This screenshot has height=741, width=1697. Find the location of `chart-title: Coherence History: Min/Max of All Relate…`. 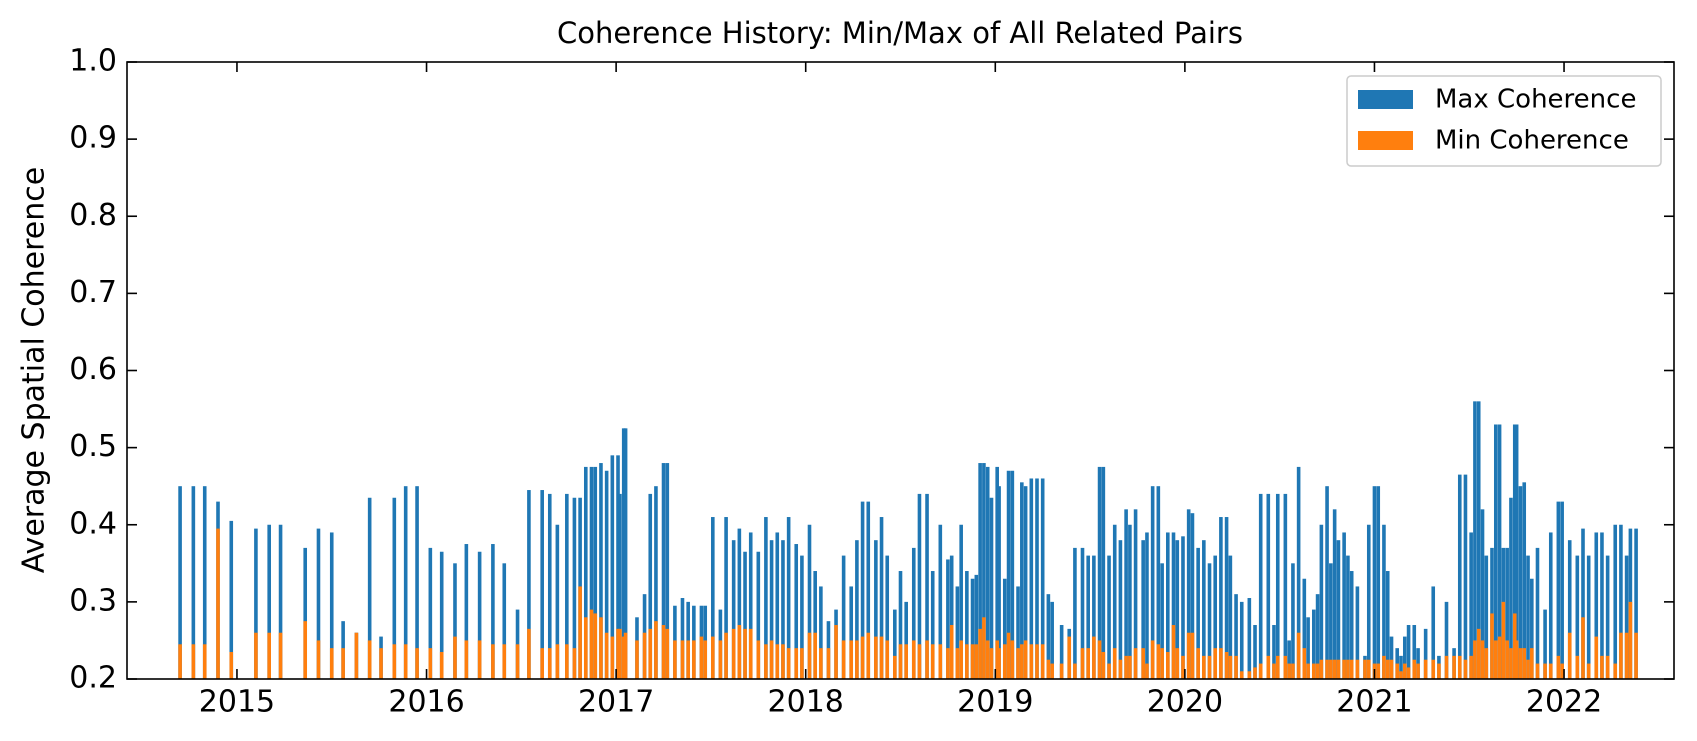

chart-title: Coherence History: Min/Max of All Relate… is located at coordinates (900, 33).